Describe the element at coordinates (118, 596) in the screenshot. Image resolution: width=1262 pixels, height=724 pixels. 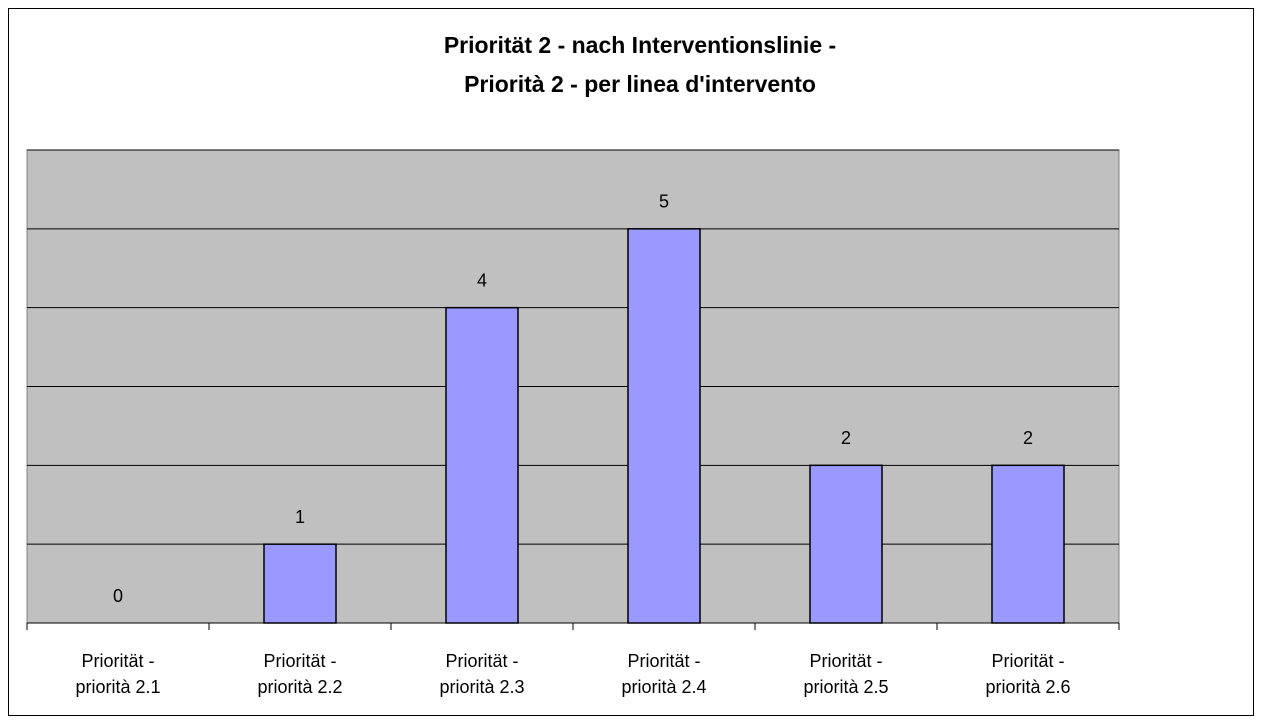
I see `data-label: 0` at that location.